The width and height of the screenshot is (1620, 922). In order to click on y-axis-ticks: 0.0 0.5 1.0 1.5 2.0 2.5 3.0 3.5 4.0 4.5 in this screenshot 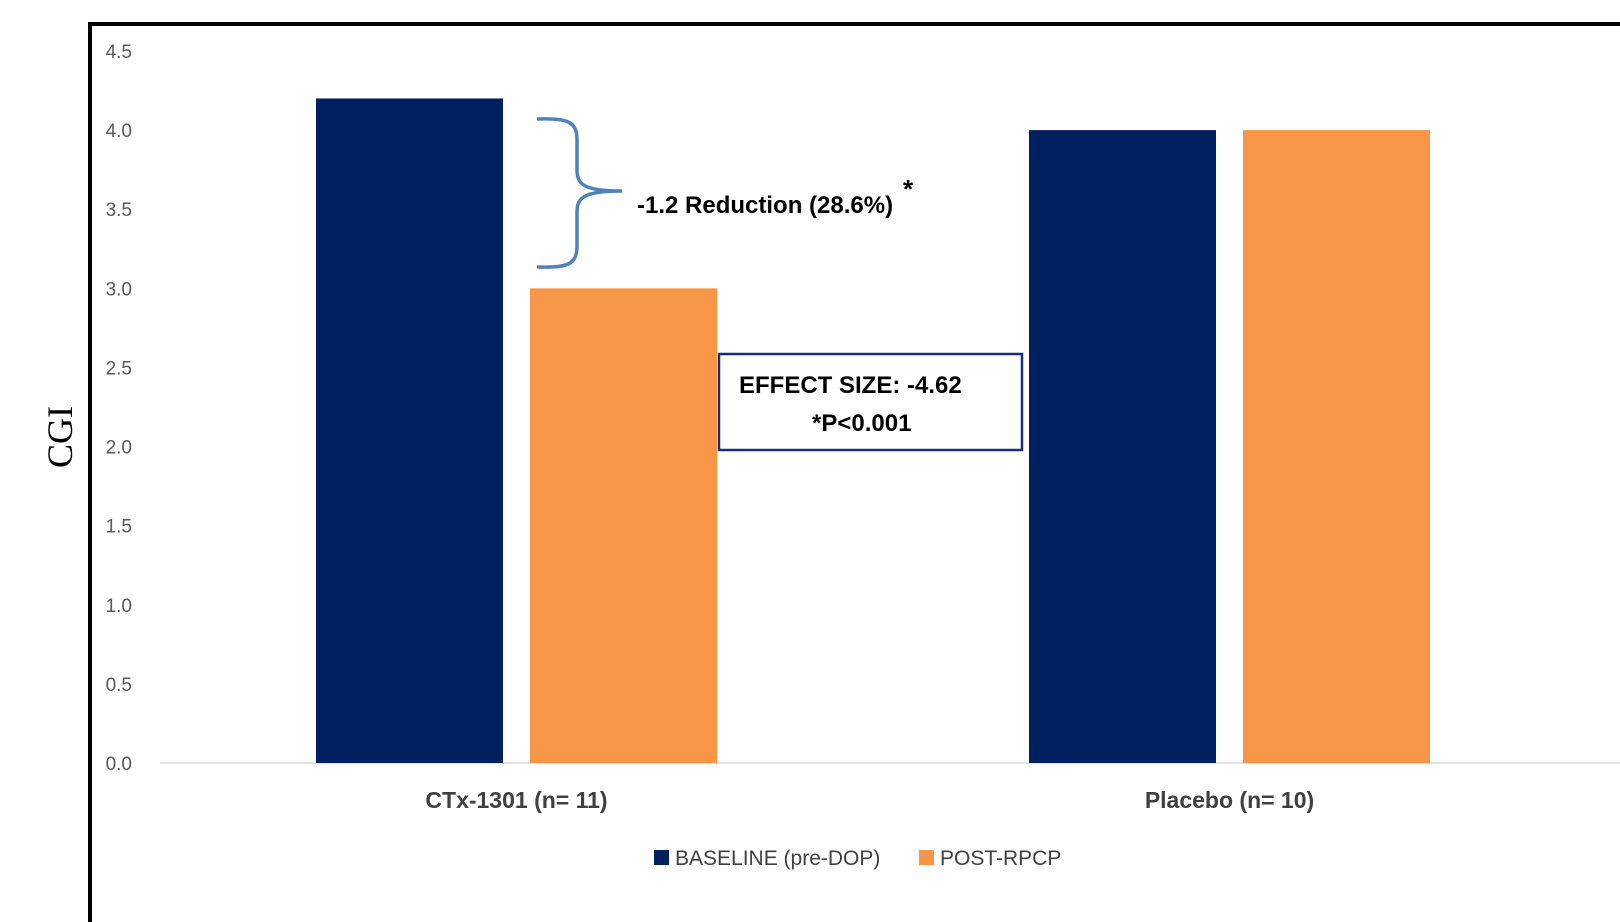, I will do `click(119, 408)`.